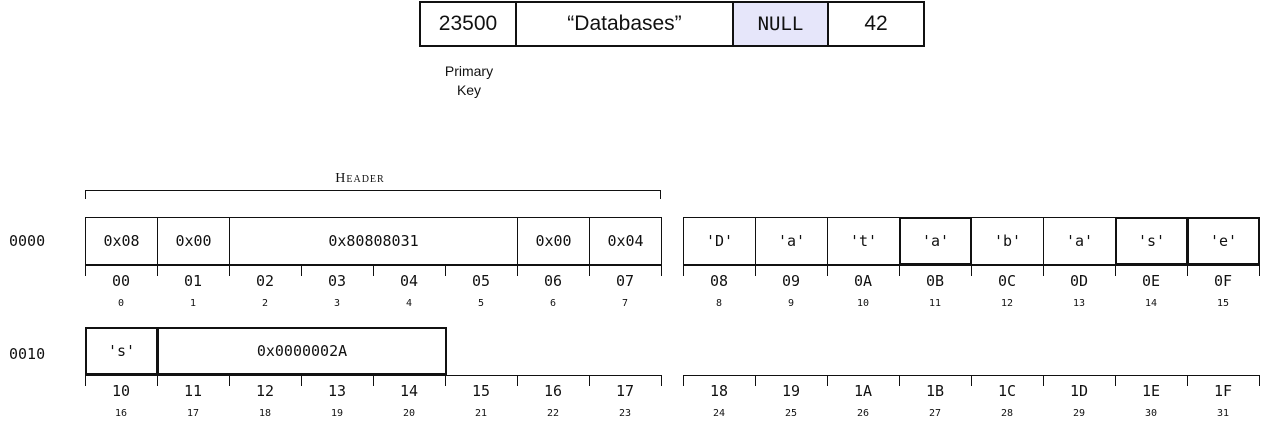 The width and height of the screenshot is (1261, 434). I want to click on primary-key-label-line2: Key, so click(469, 90).